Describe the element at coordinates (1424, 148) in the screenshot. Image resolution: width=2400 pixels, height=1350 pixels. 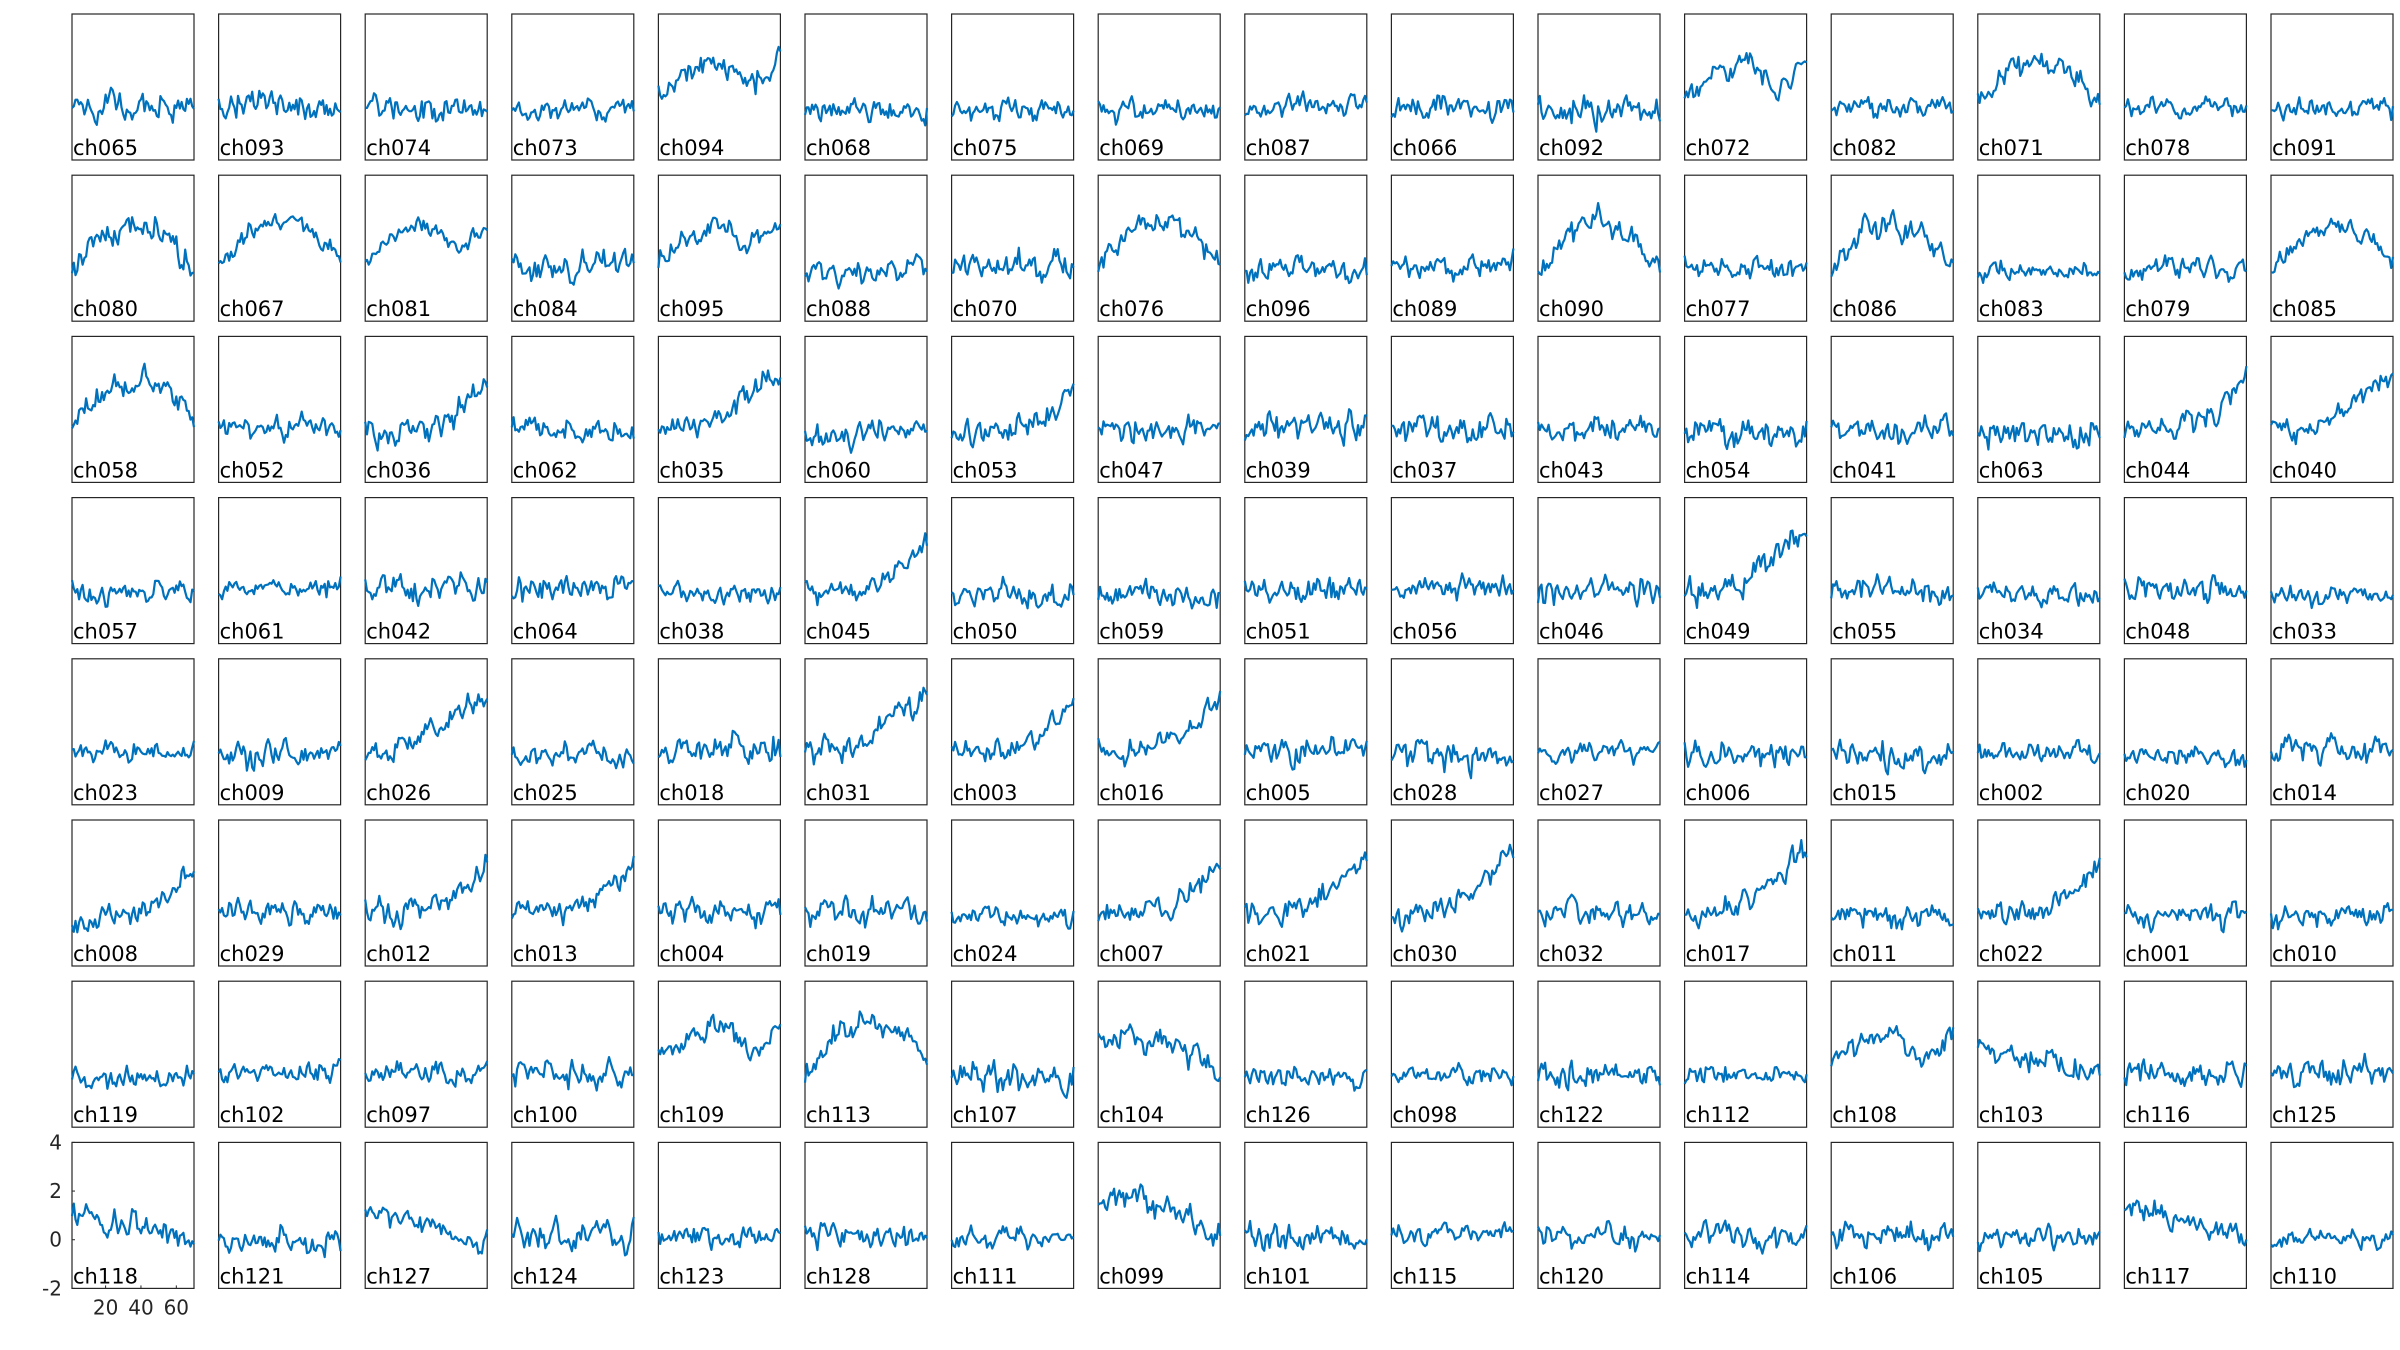
I see `panel-label: ch066` at that location.